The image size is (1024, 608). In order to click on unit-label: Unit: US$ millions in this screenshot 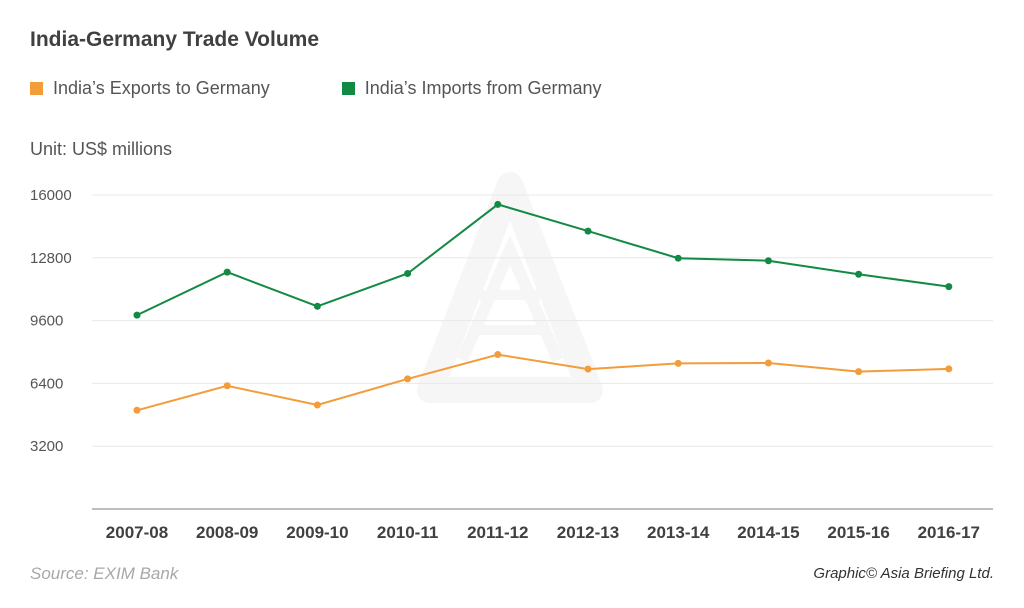, I will do `click(101, 149)`.